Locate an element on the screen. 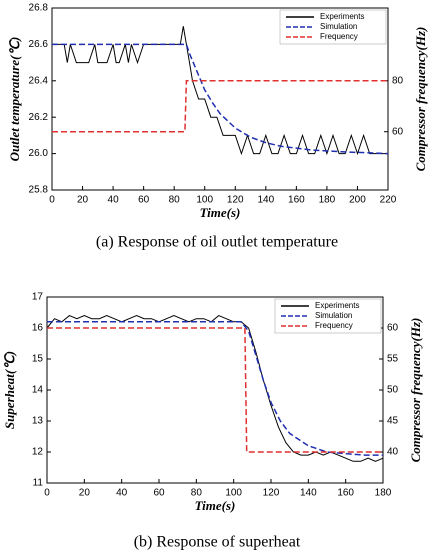 Image resolution: width=434 pixels, height=556 pixels. y2-tick-label: 80 is located at coordinates (398, 80).